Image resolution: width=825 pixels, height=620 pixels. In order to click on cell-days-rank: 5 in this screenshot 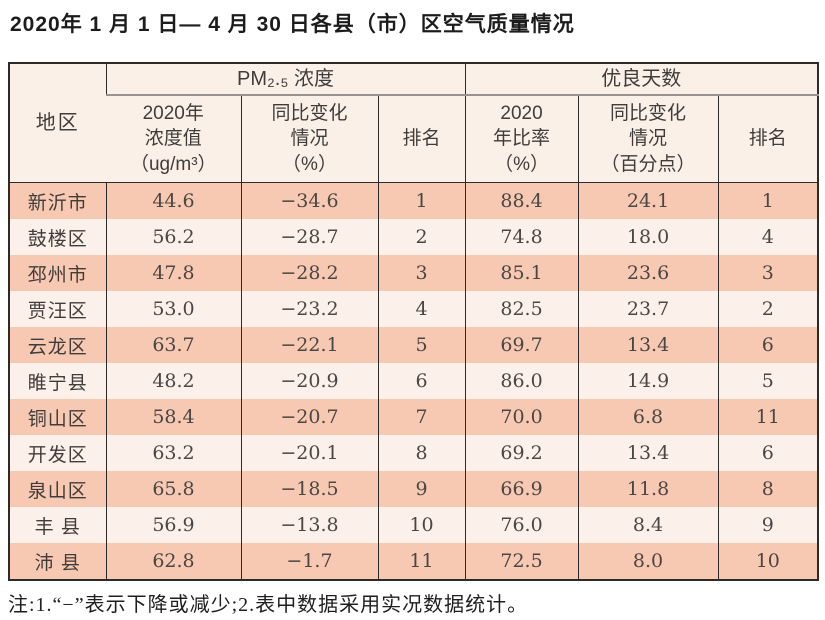, I will do `click(768, 381)`.